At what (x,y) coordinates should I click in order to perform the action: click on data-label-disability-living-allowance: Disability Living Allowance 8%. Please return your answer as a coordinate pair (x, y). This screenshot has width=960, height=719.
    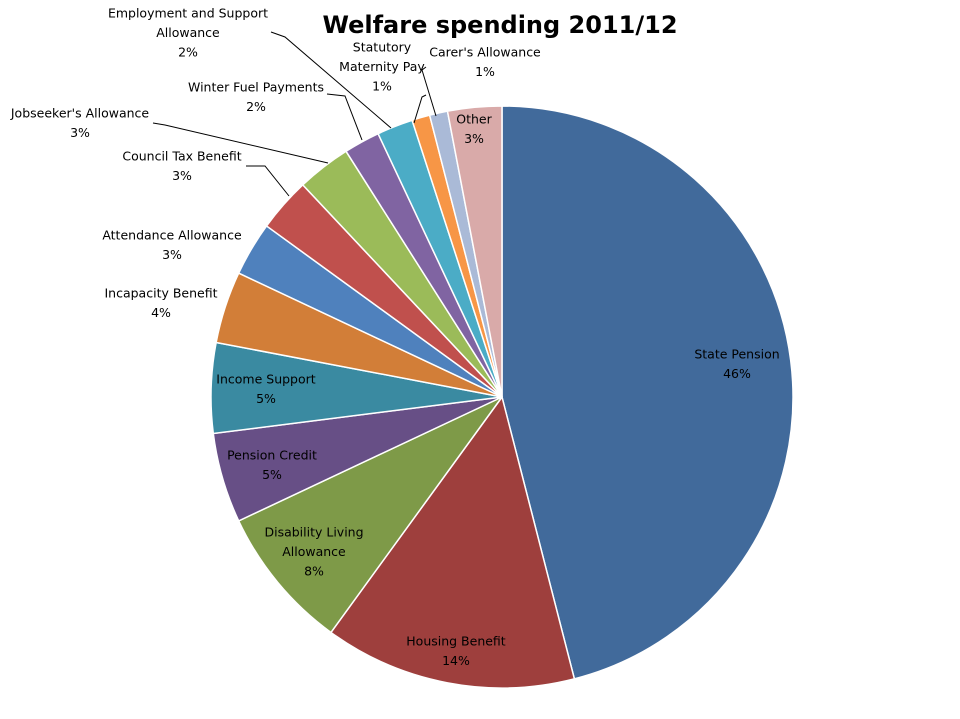
    Looking at the image, I should click on (313, 552).